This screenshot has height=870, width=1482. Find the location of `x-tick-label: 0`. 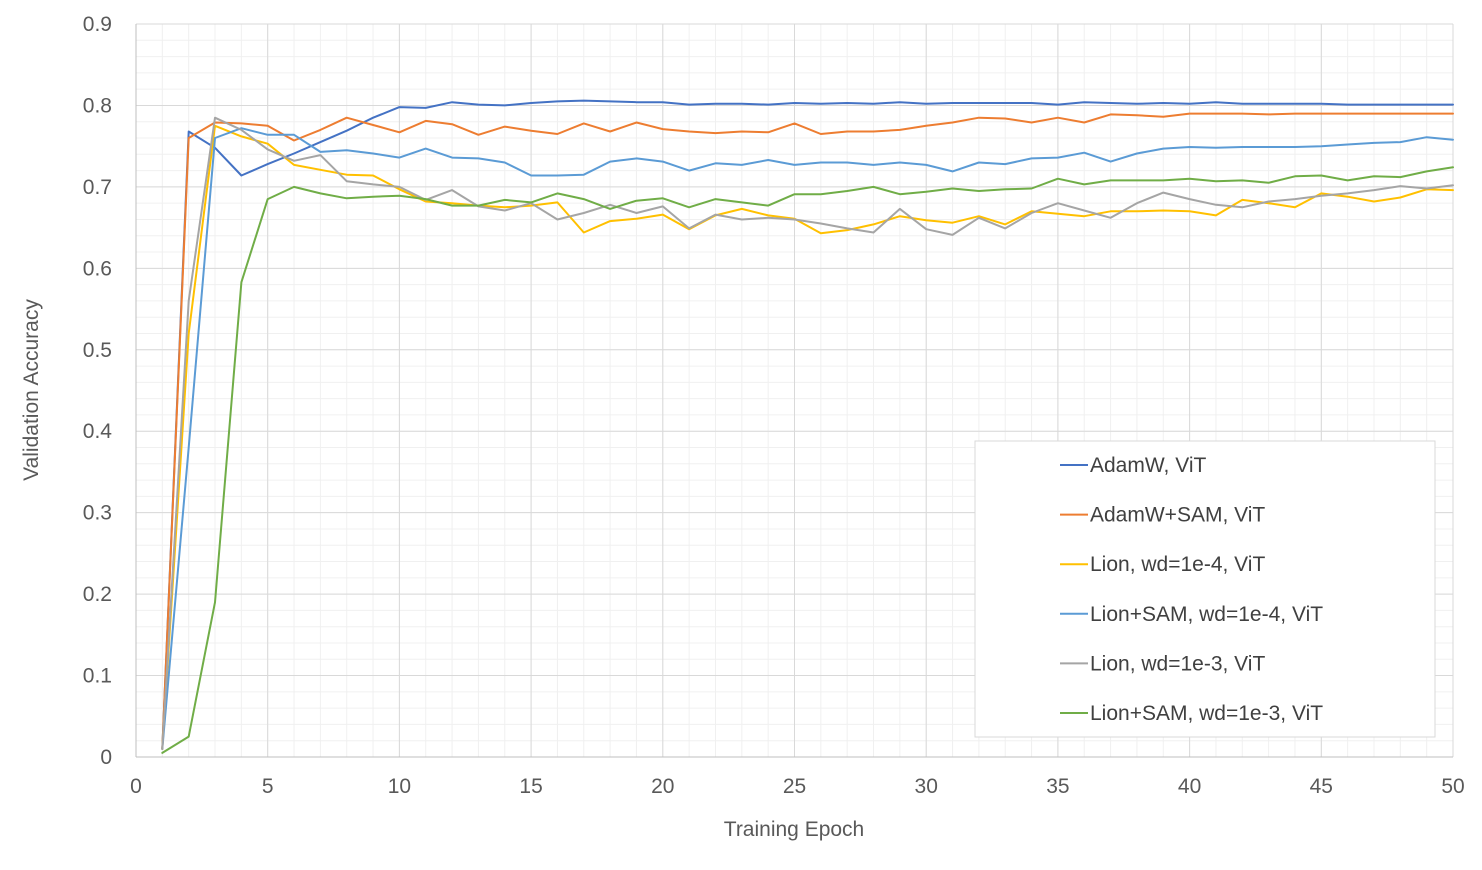

x-tick-label: 0 is located at coordinates (136, 786).